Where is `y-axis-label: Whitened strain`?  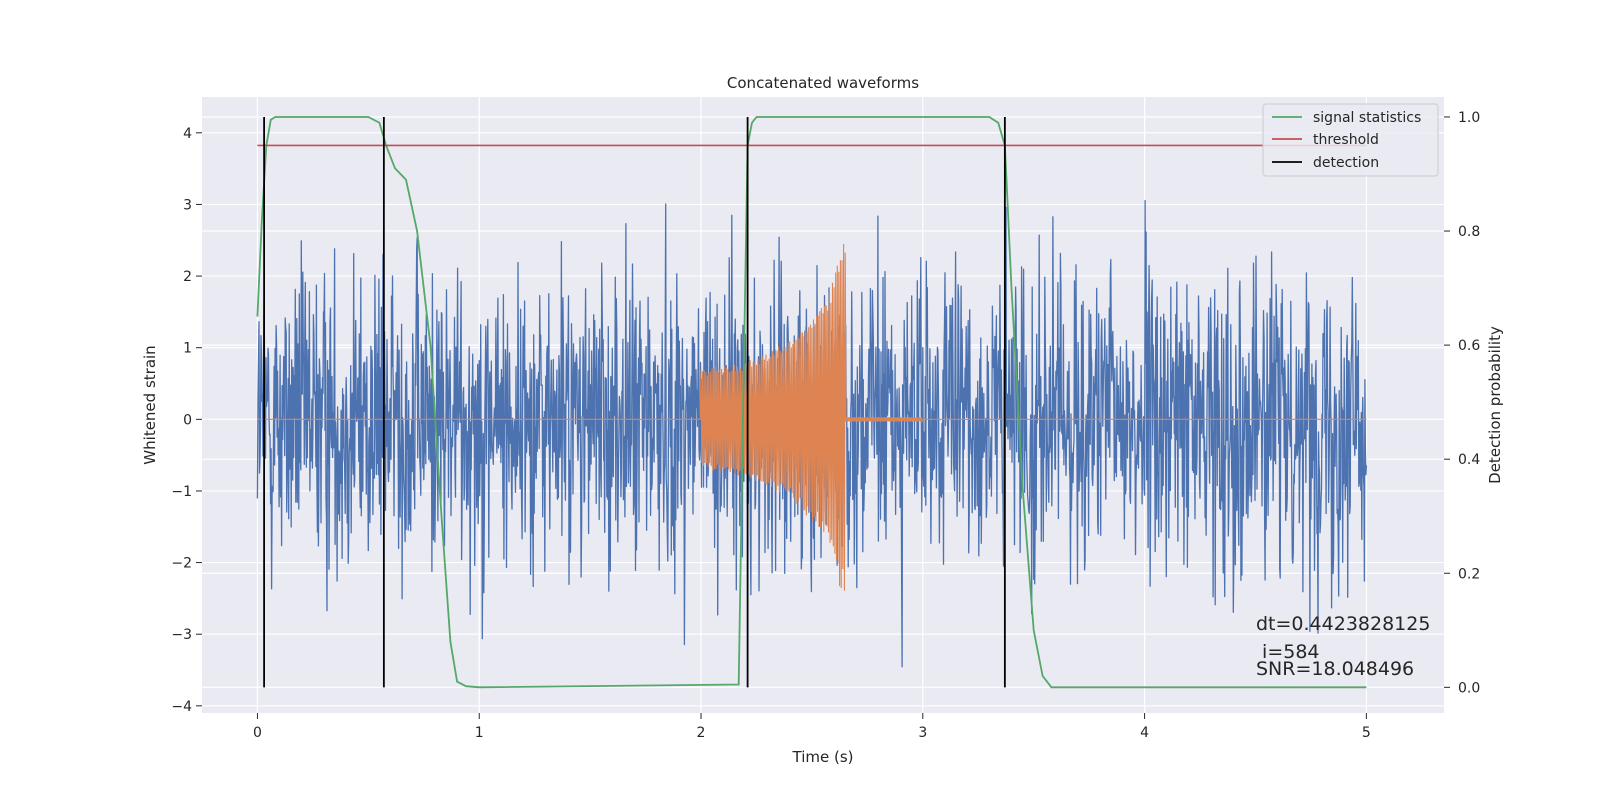 y-axis-label: Whitened strain is located at coordinates (150, 404).